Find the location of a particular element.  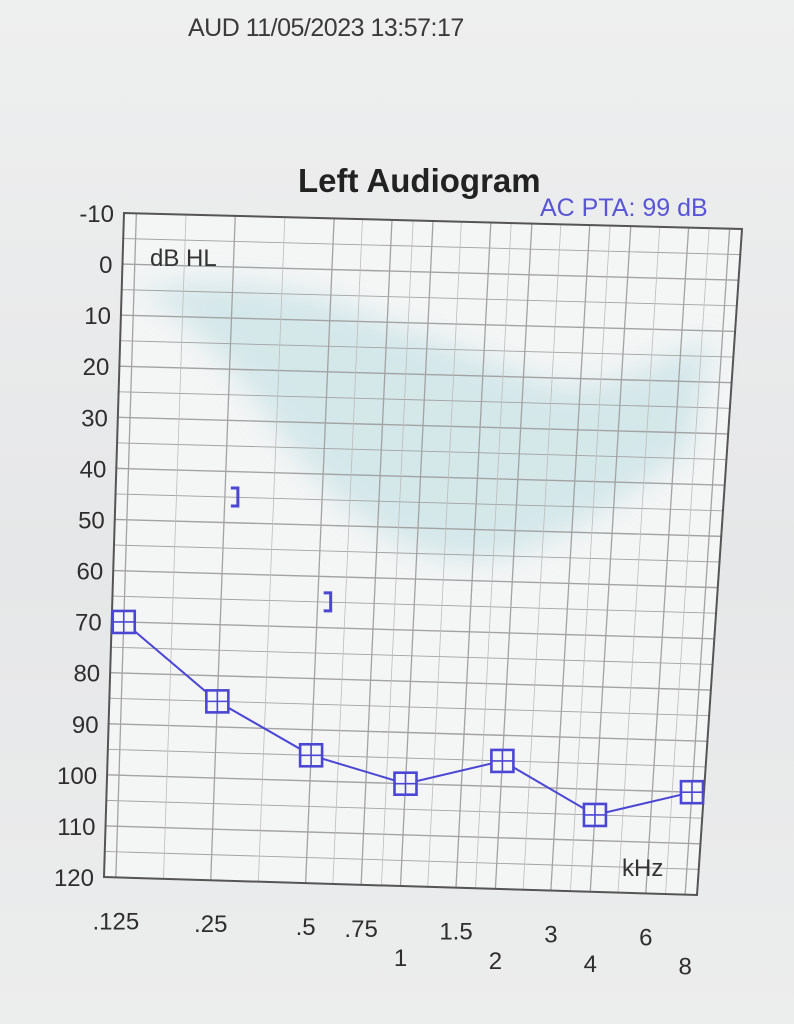

y-tick-label: 90 is located at coordinates (85, 725).